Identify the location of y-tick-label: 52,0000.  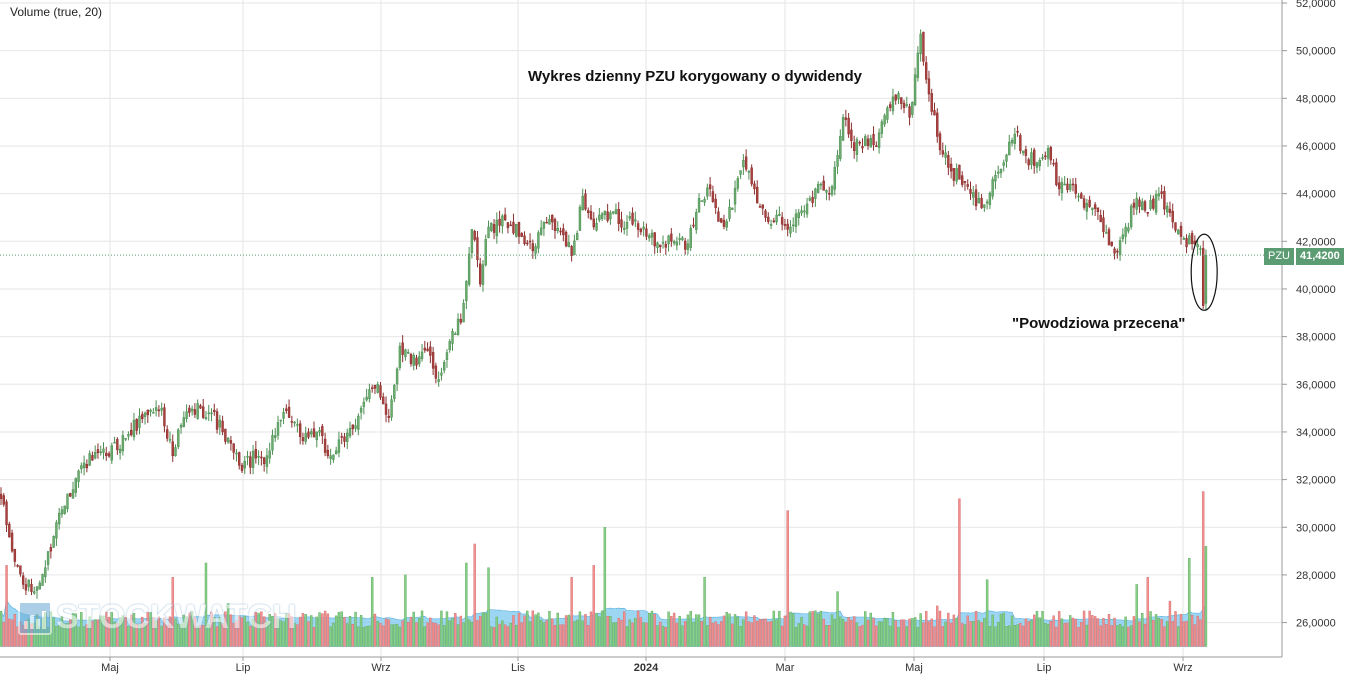
(1316, 5).